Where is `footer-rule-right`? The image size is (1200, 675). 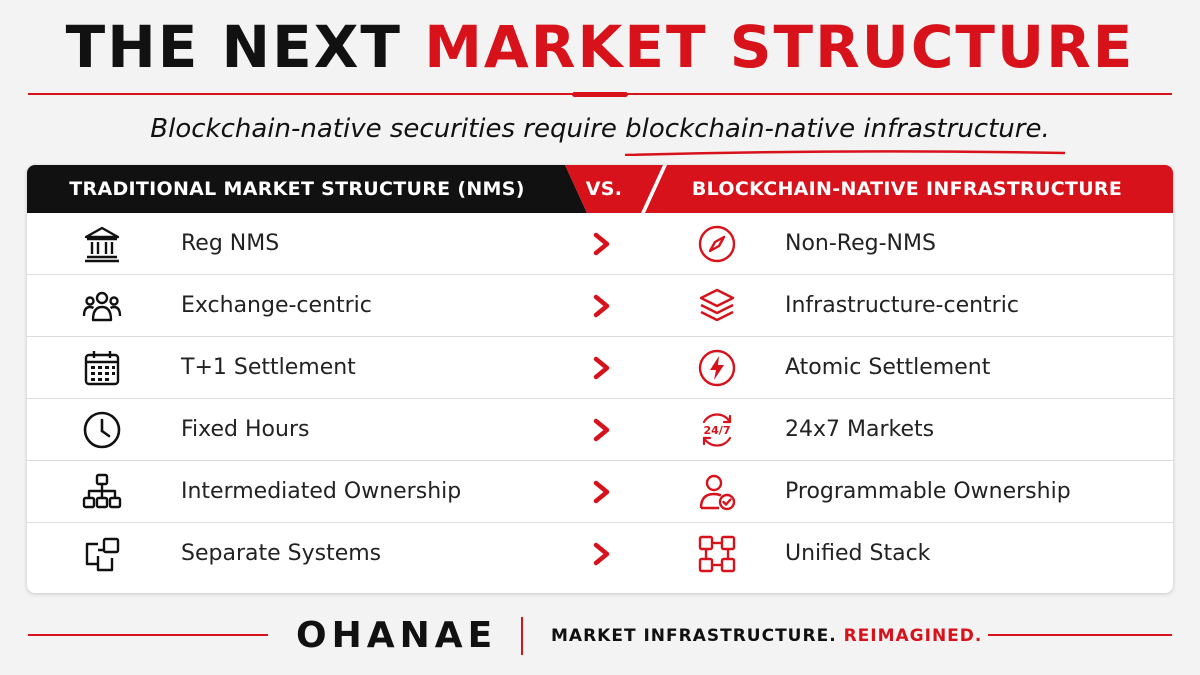 footer-rule-right is located at coordinates (1080, 635).